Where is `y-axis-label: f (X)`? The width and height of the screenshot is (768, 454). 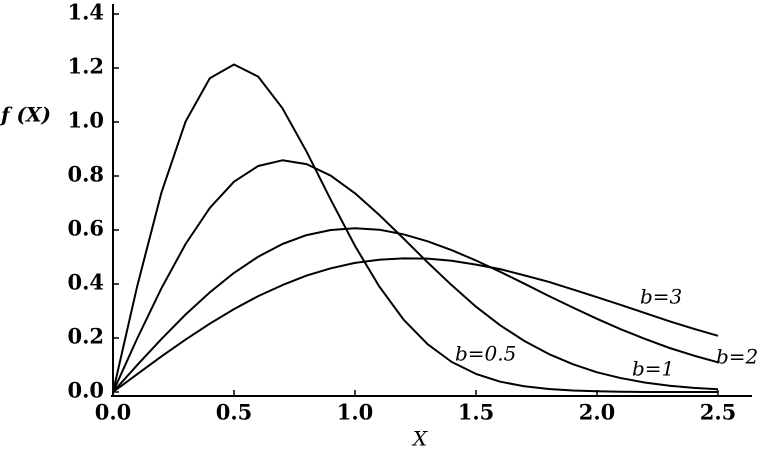 y-axis-label: f (X) is located at coordinates (25, 115).